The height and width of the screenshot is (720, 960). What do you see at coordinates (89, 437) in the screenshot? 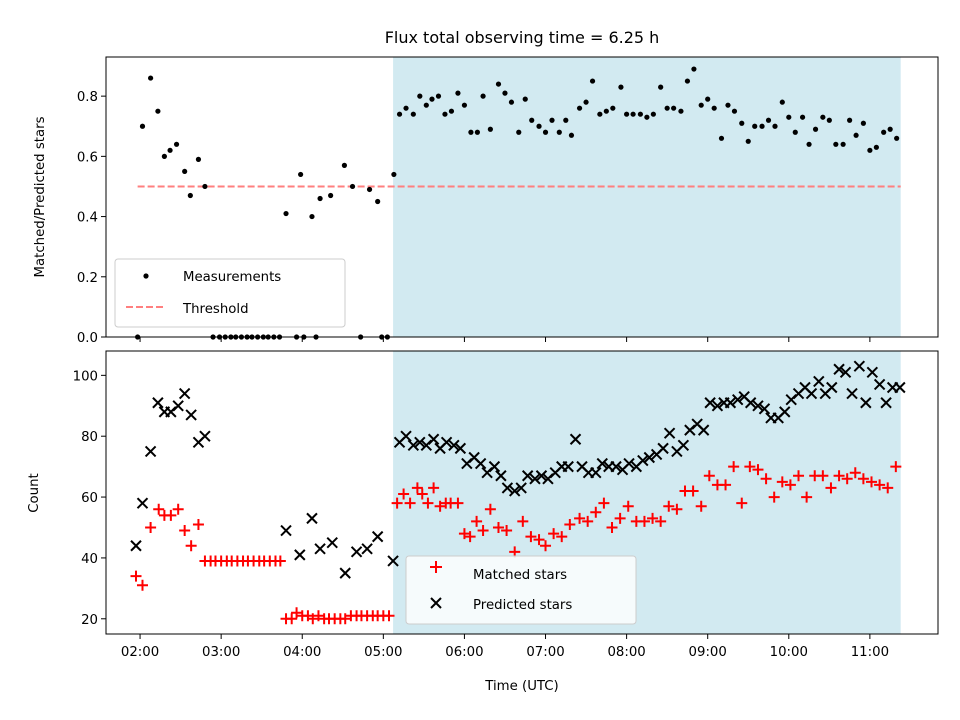
I see `bottom-y-tick-label: 80` at bounding box center [89, 437].